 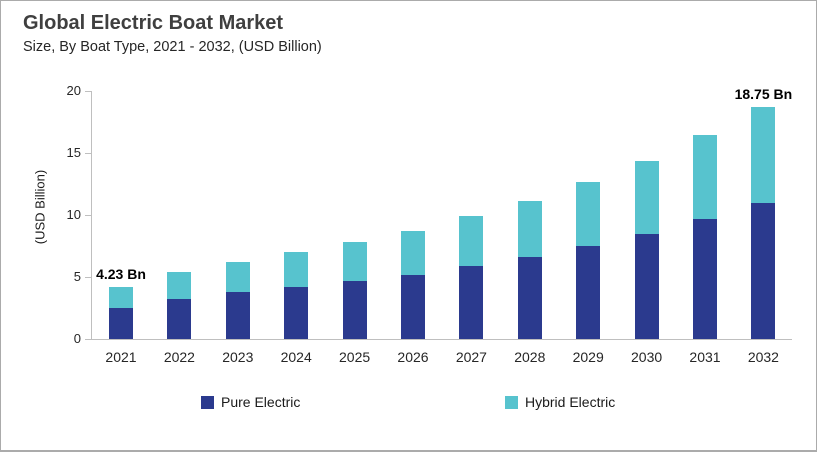 What do you see at coordinates (77, 338) in the screenshot?
I see `y-axis-tick-label: 0` at bounding box center [77, 338].